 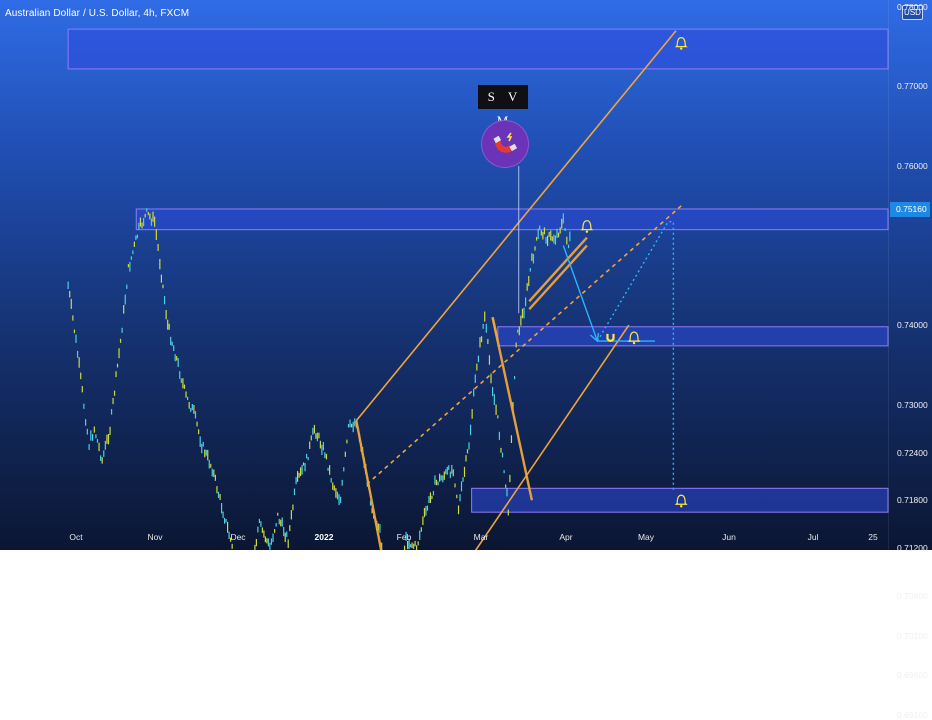 What do you see at coordinates (729, 537) in the screenshot?
I see `time-tick: Jun` at bounding box center [729, 537].